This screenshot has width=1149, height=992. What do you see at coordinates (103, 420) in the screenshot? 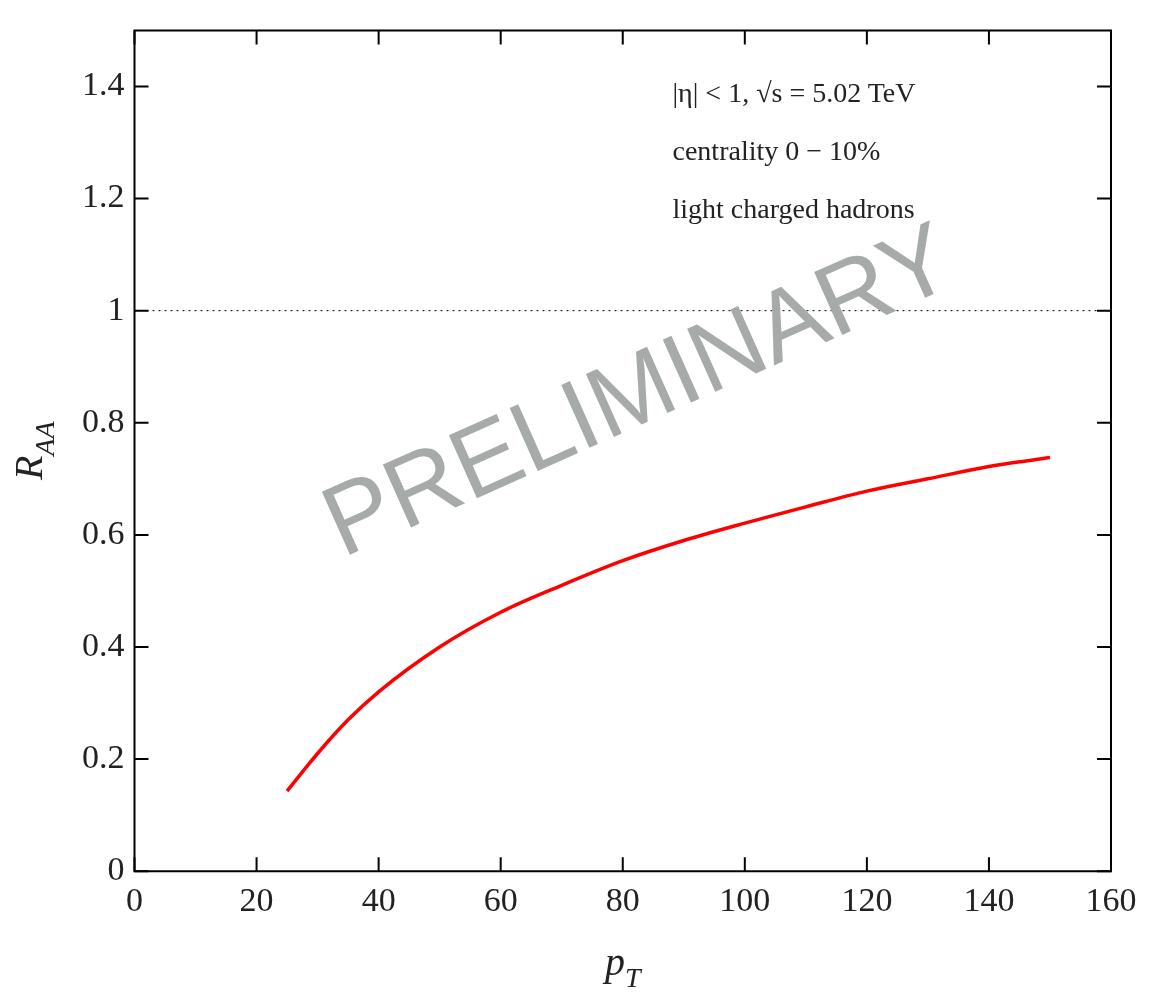
I see `y-tick-label: 0.8` at bounding box center [103, 420].